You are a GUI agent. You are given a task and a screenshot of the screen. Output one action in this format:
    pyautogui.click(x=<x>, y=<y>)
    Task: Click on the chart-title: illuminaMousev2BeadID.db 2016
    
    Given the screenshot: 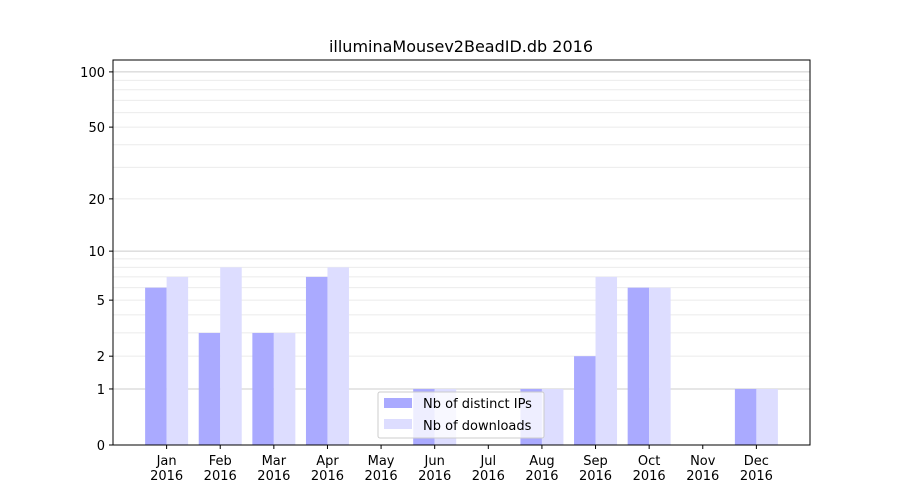 What is the action you would take?
    pyautogui.click(x=461, y=46)
    